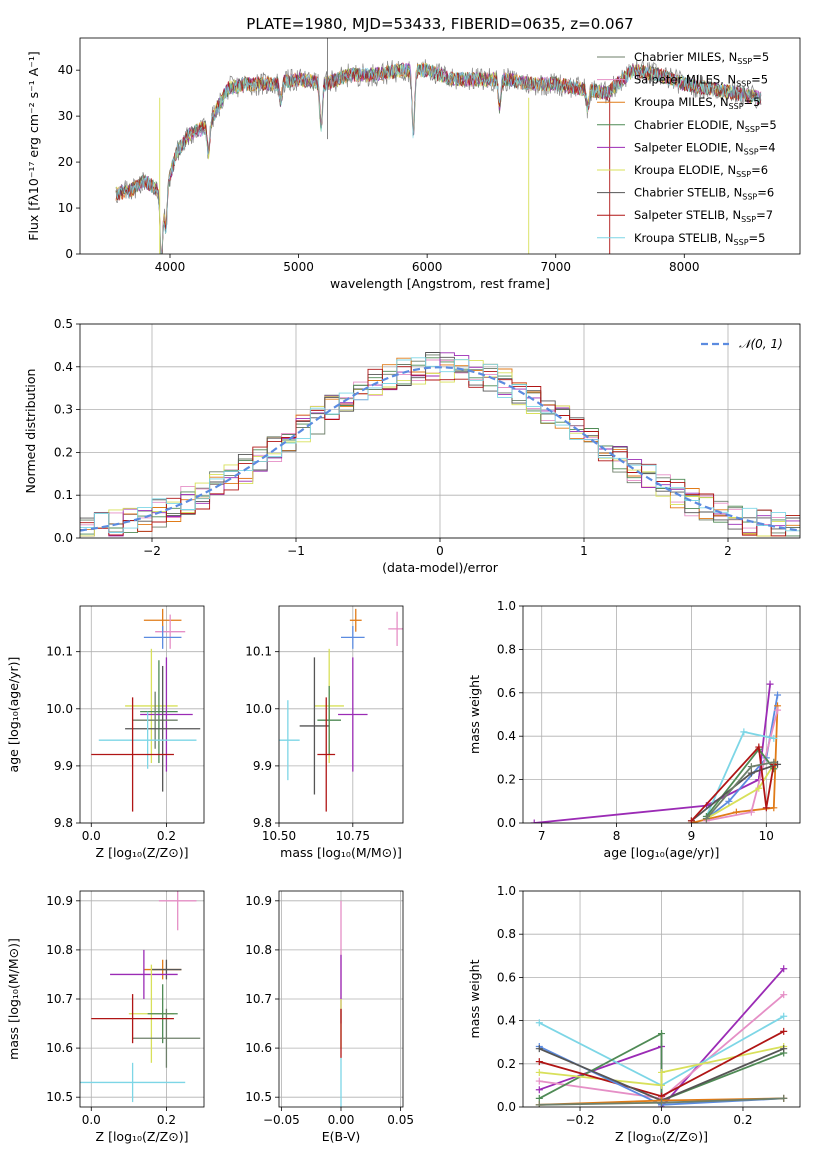 The image size is (819, 1170). Describe the element at coordinates (65, 162) in the screenshot. I see `spectrum-ytick-label: 20` at that location.